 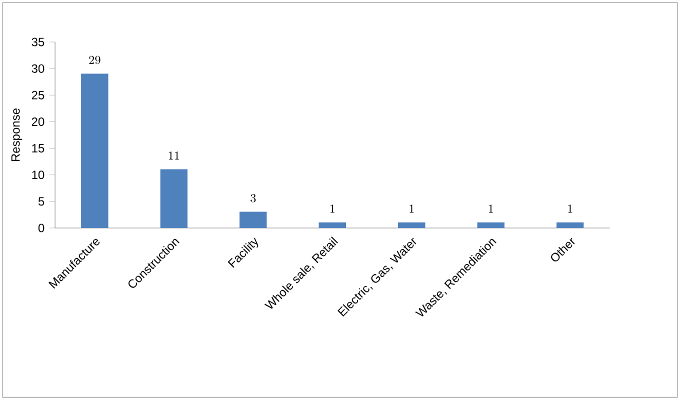 I want to click on y-tick-label: 35, so click(x=38, y=42).